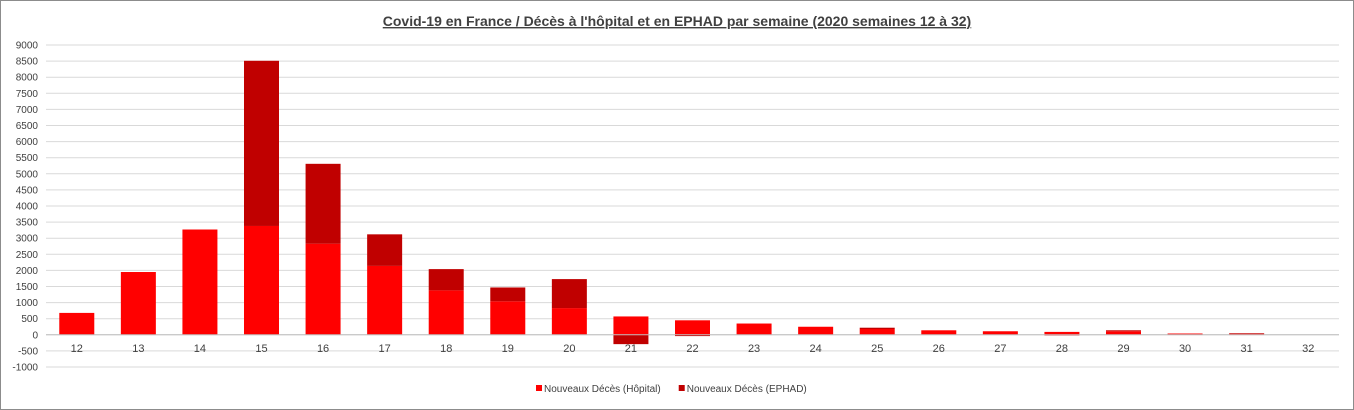  What do you see at coordinates (29, 319) in the screenshot?
I see `y-tick-label: 500` at bounding box center [29, 319].